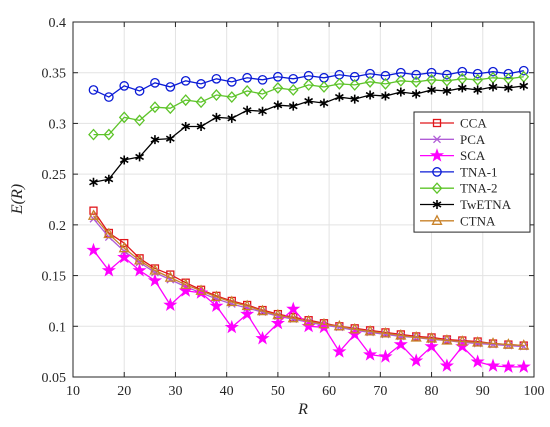 This screenshot has width=550, height=427. I want to click on legend-label: CTNA, so click(478, 220).